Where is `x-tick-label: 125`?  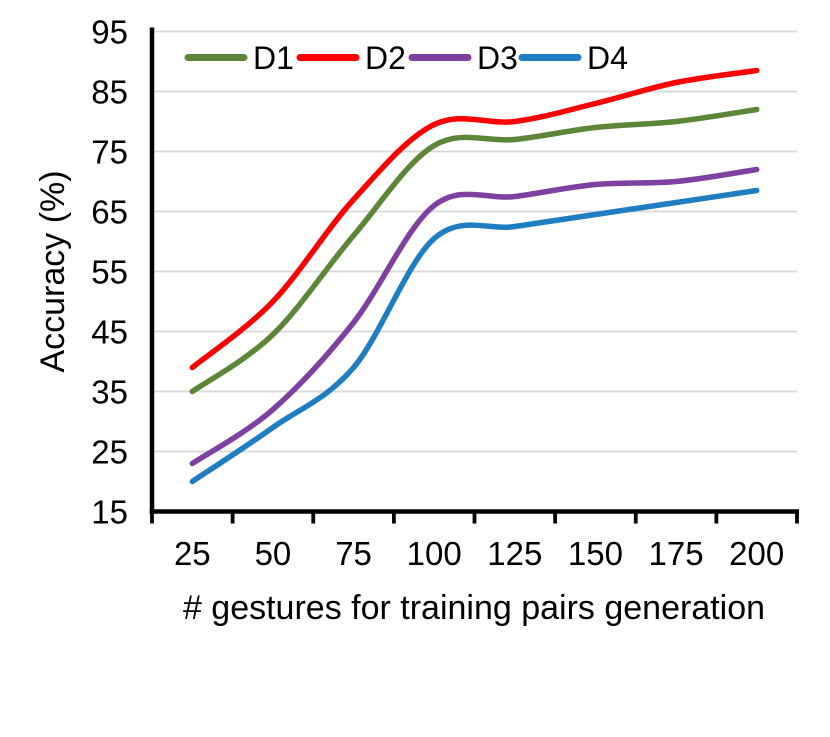
x-tick-label: 125 is located at coordinates (514, 553).